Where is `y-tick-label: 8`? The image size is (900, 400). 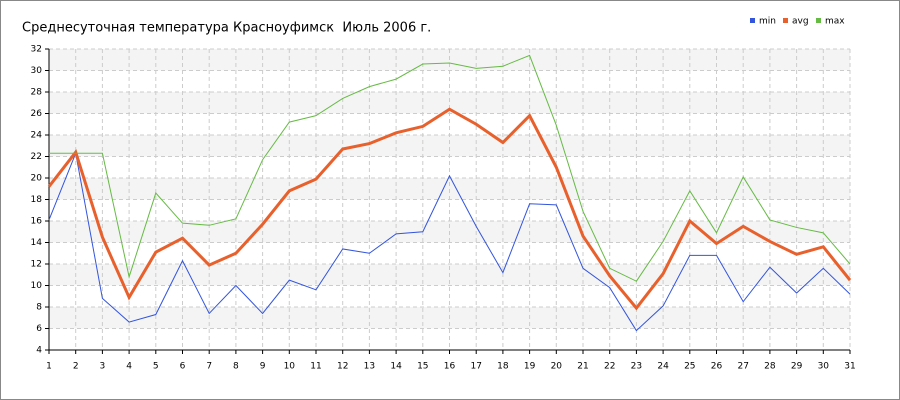
y-tick-label: 8 is located at coordinates (39, 308).